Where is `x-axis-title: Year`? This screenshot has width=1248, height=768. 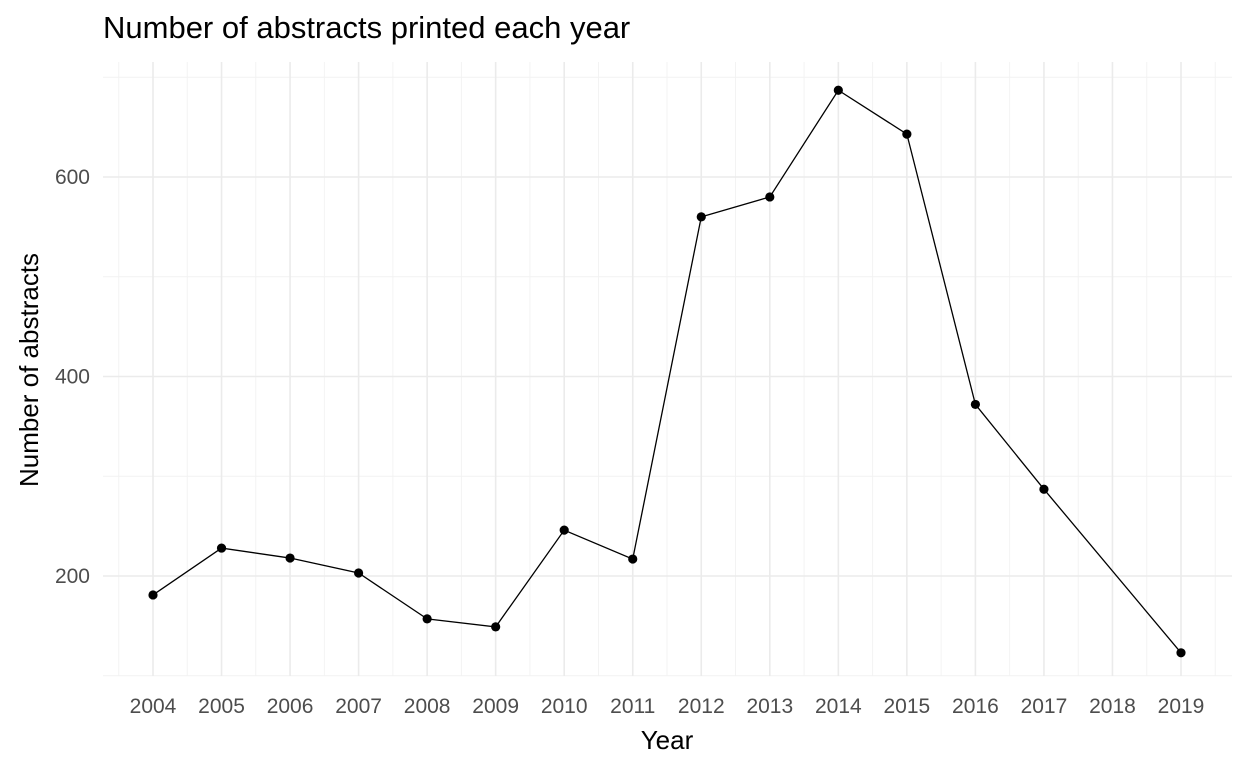
x-axis-title: Year is located at coordinates (667, 740).